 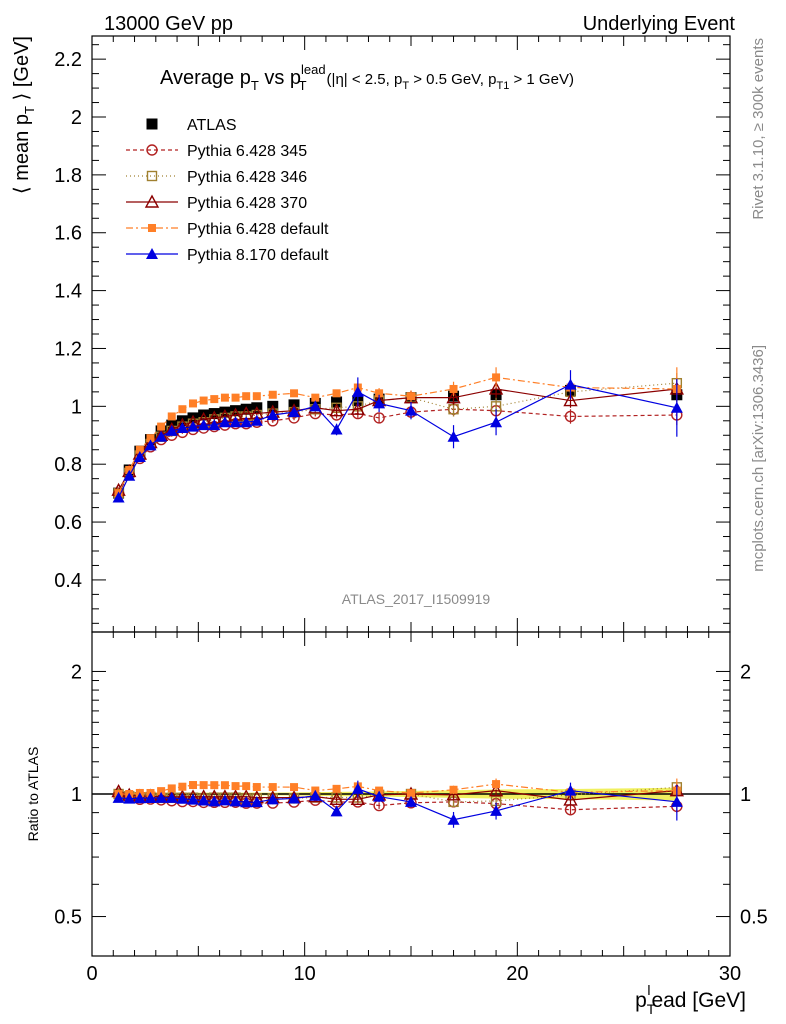 I want to click on mcplots-label: mcplots.cern.ch [arXiv:1306.3436], so click(x=758, y=458).